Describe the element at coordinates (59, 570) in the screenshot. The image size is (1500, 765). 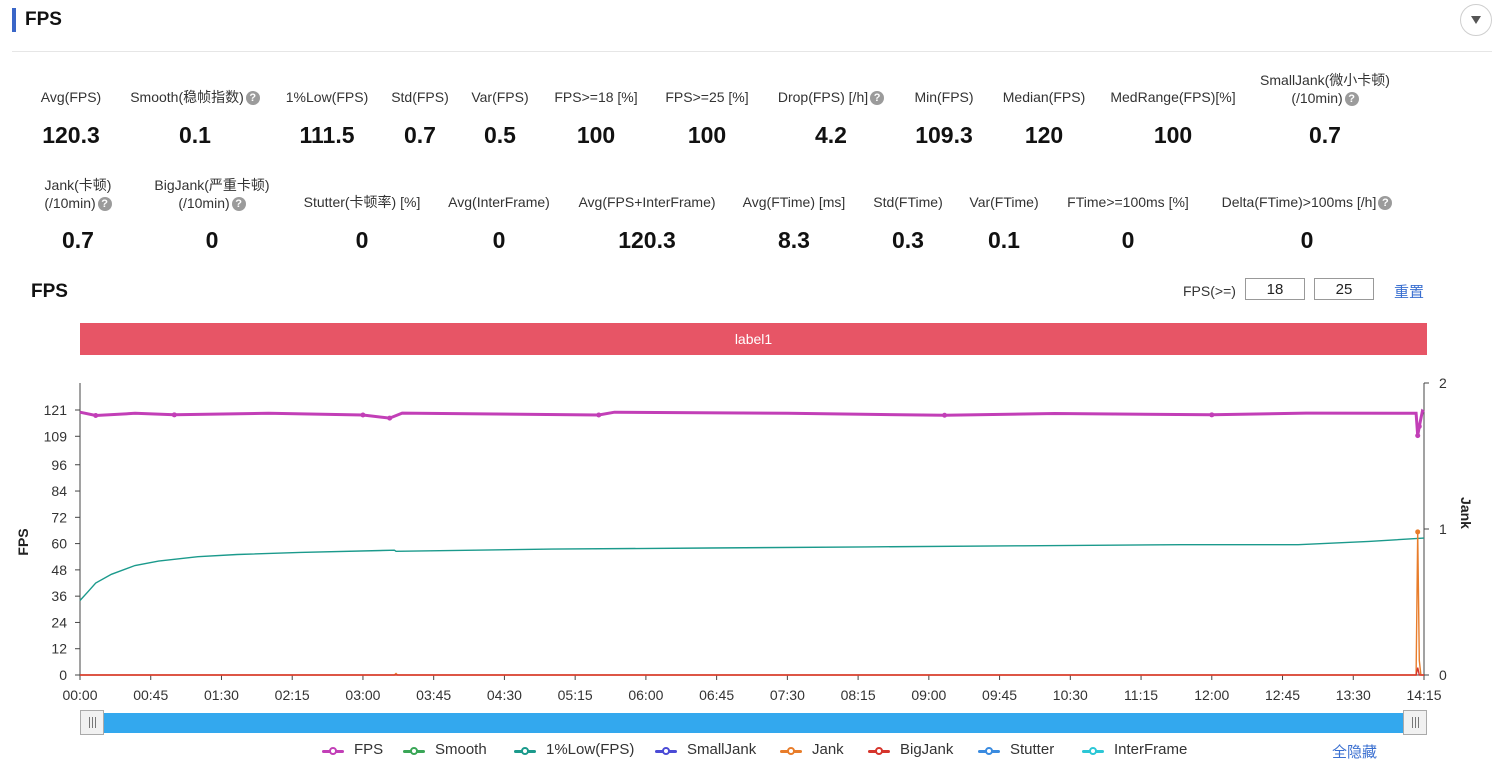
I see `y-tick-label: 48` at that location.